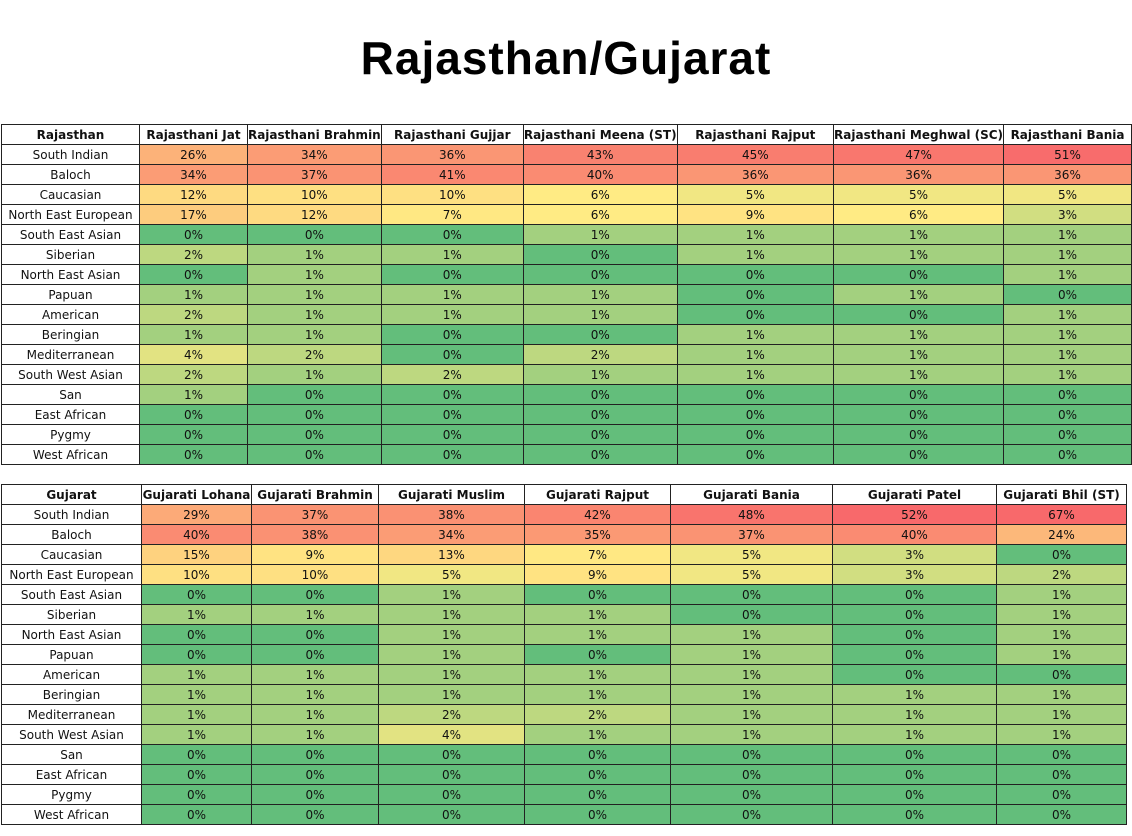  What do you see at coordinates (70, 134) in the screenshot?
I see `row-header: Rajasthan` at bounding box center [70, 134].